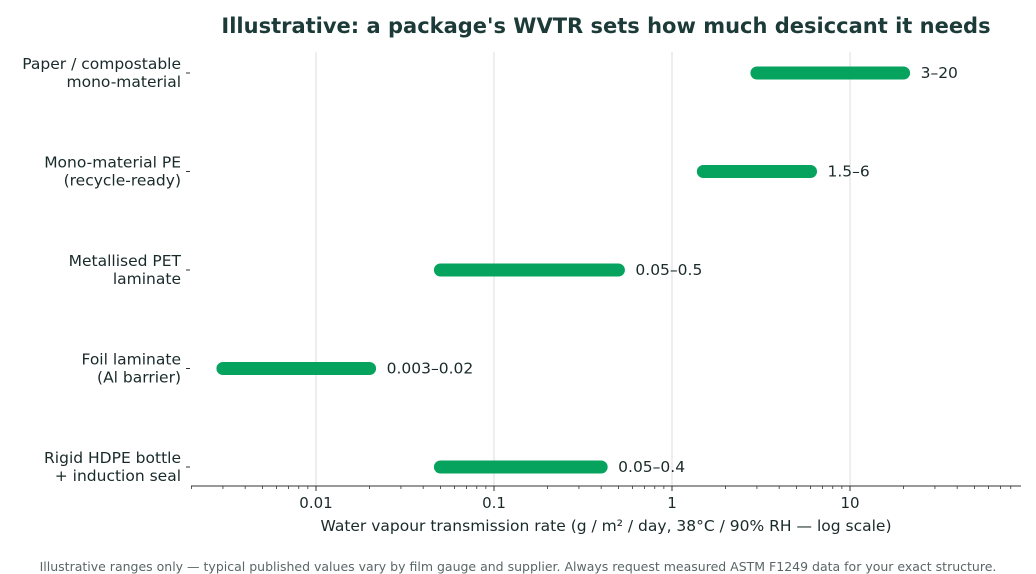 The height and width of the screenshot is (574, 1036). I want to click on range-label: 0.05–0.4, so click(651, 467).